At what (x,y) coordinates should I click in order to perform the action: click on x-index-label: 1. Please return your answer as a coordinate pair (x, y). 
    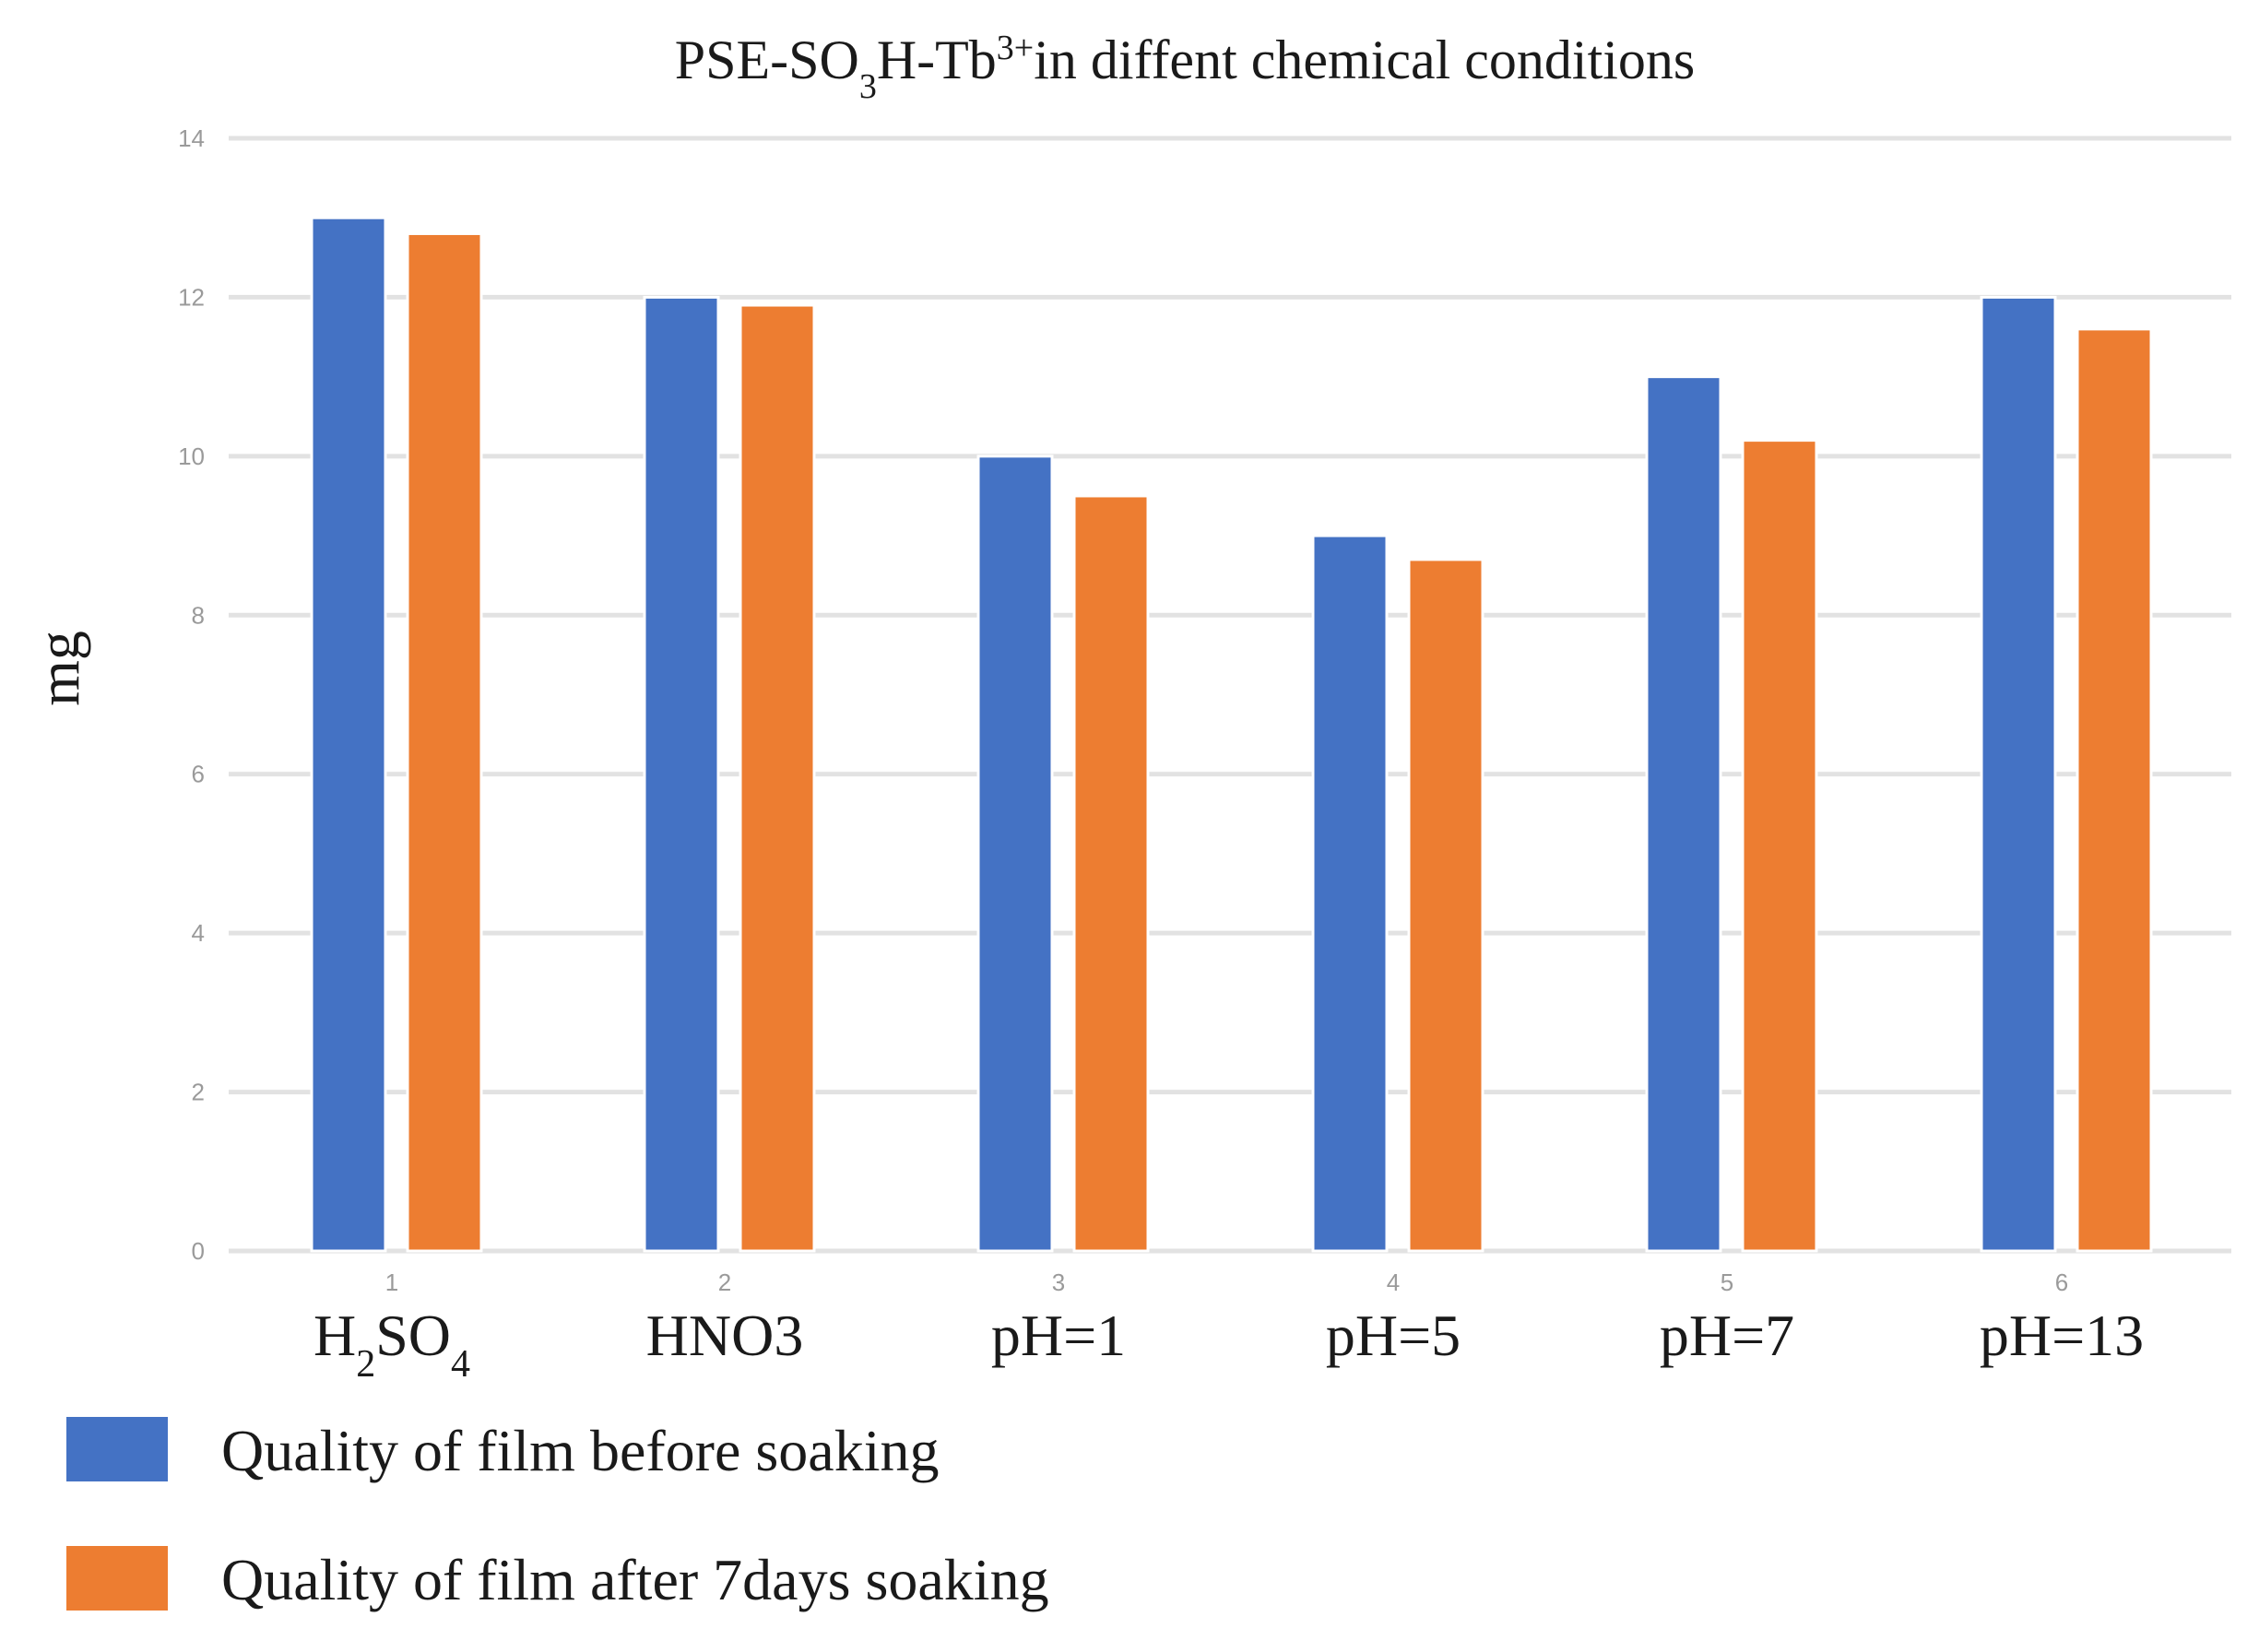
    Looking at the image, I should click on (391, 1282).